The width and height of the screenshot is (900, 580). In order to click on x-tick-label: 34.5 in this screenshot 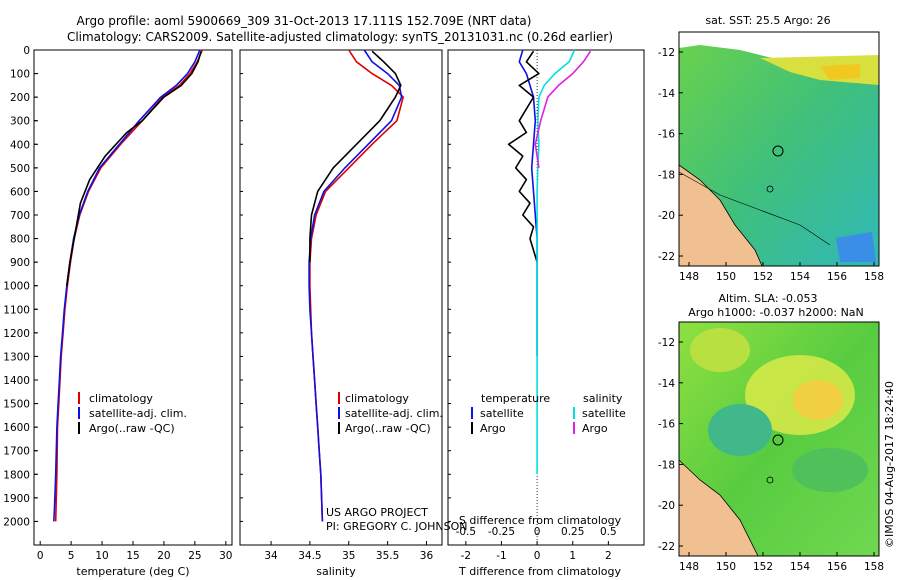, I will do `click(309, 556)`.